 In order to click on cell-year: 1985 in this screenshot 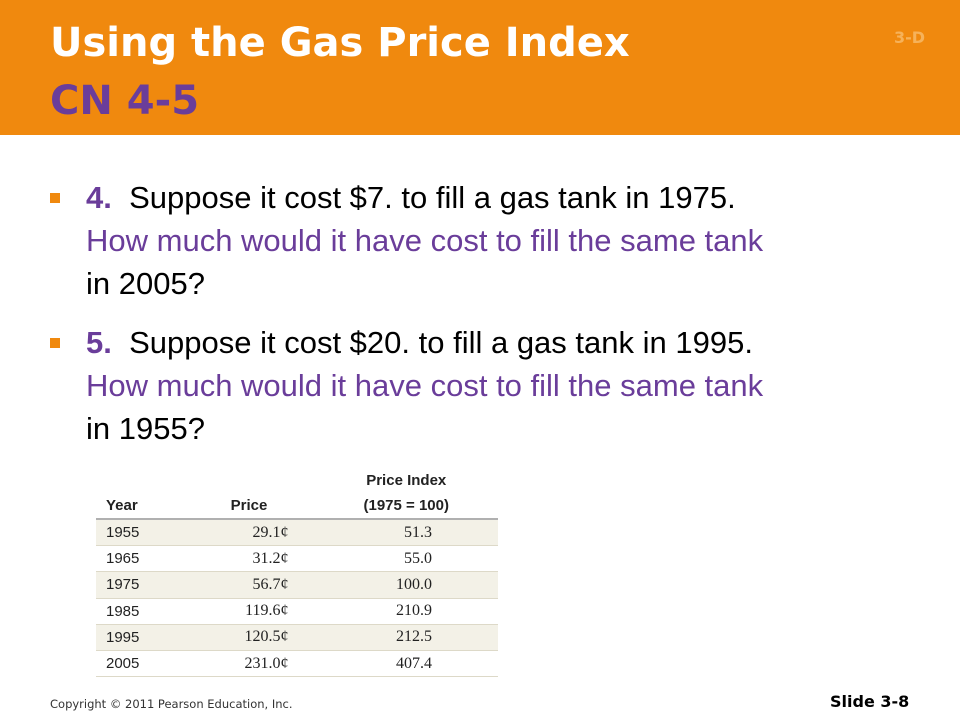, I will do `click(140, 611)`.